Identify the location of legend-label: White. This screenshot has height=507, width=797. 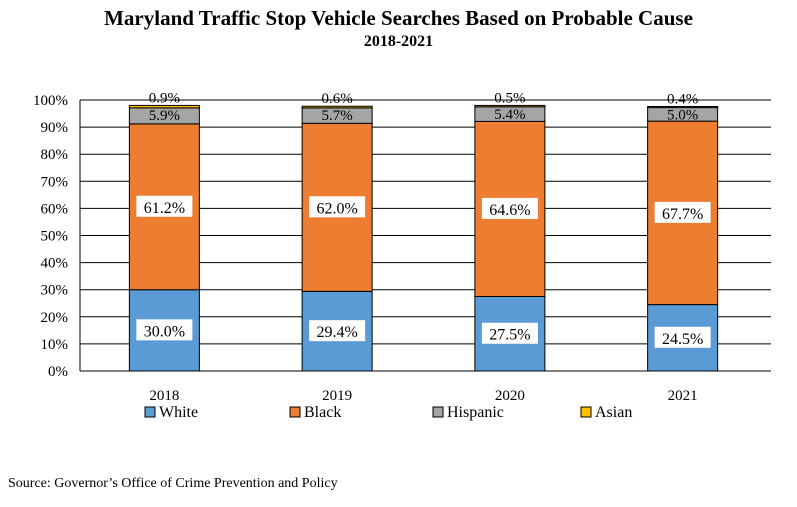
(178, 412).